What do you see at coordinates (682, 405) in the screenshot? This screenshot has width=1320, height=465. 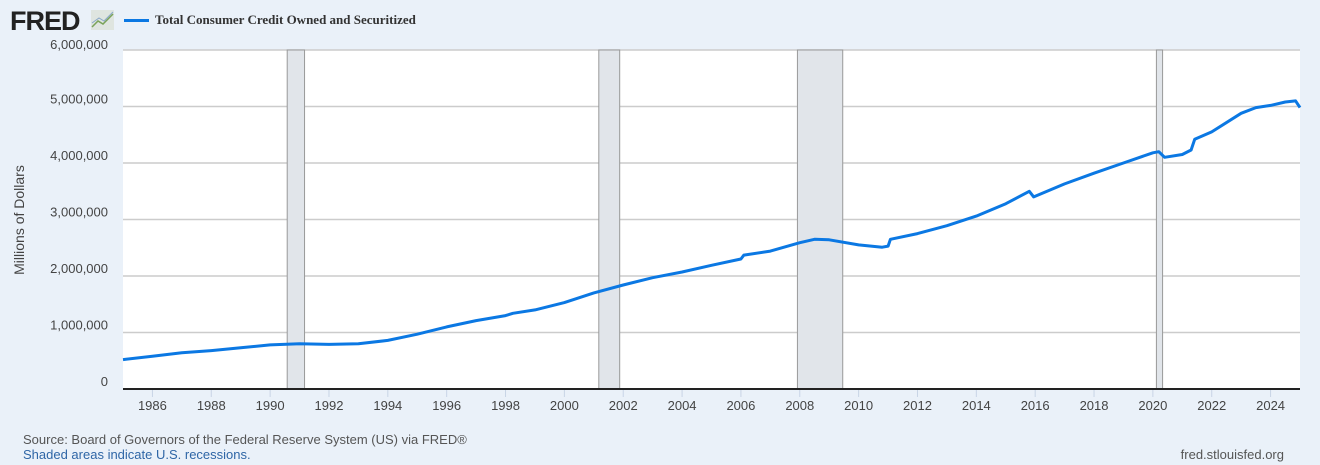 I see `x-tick-label: 2004` at bounding box center [682, 405].